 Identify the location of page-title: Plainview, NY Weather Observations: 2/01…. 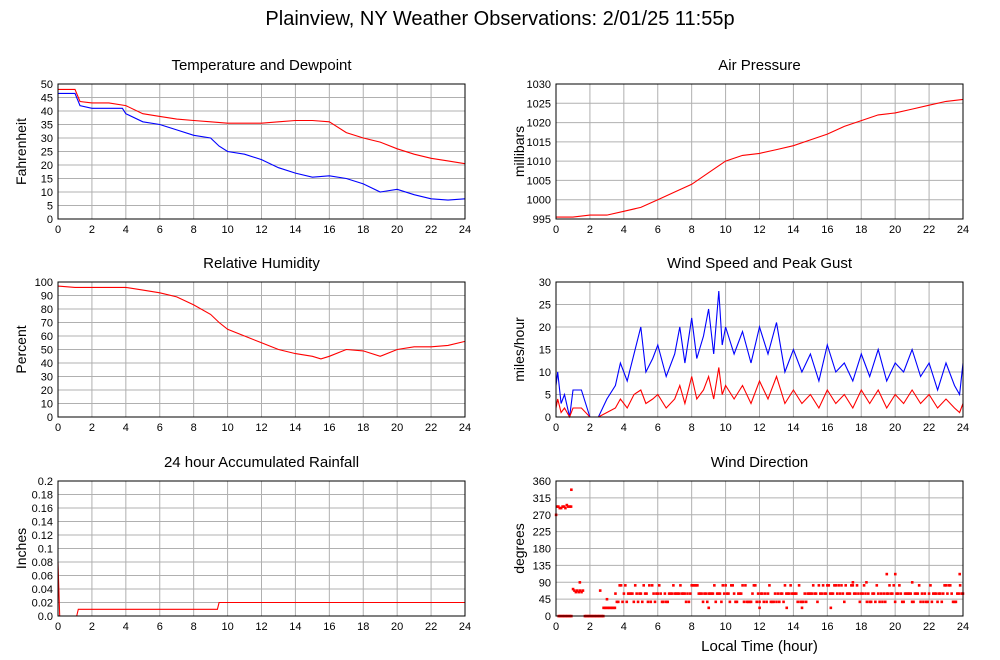
(500, 19).